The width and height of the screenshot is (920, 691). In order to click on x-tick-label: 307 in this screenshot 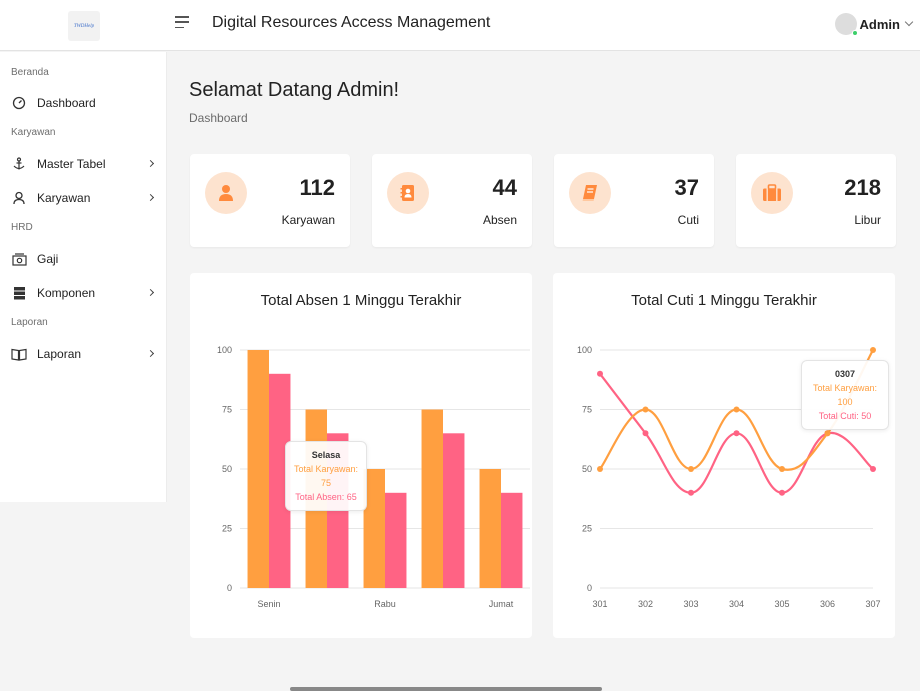, I will do `click(872, 604)`.